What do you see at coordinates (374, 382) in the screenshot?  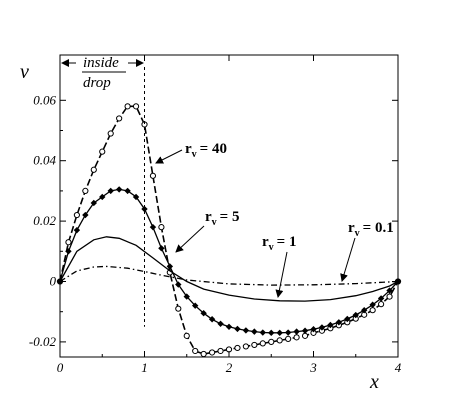 I see `x-axis-label: x` at bounding box center [374, 382].